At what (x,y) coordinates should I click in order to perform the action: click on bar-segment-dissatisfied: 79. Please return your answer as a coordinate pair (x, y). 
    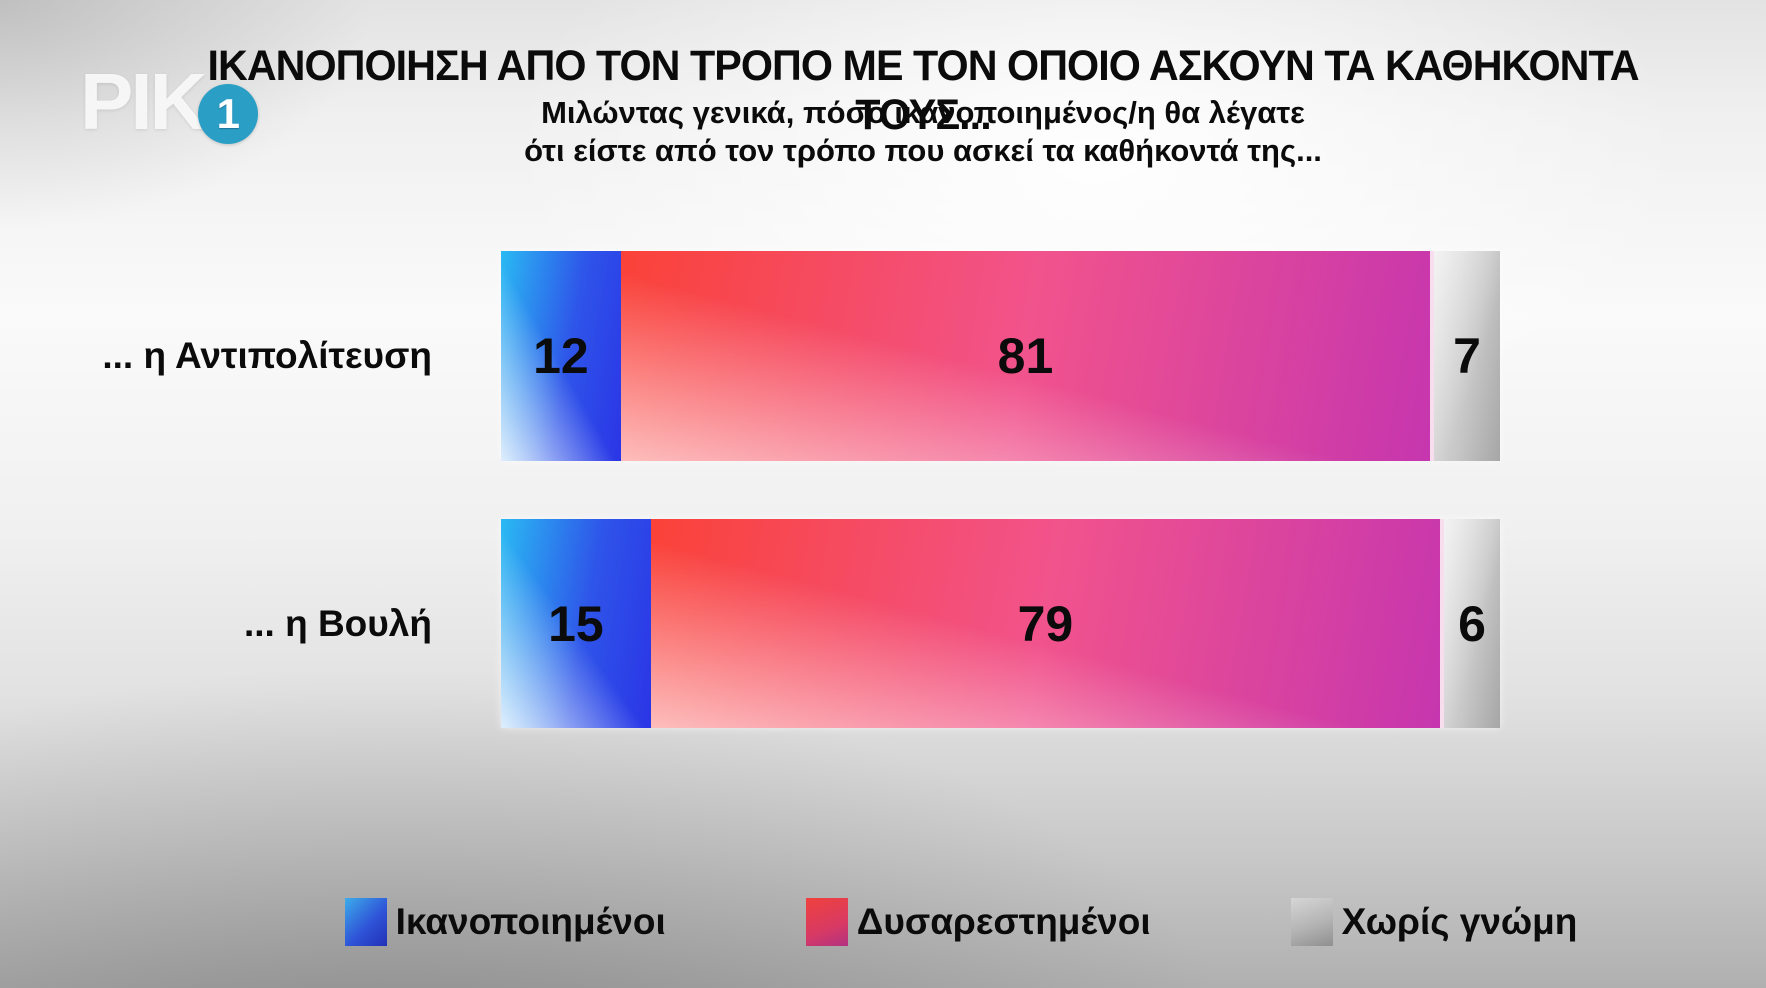
    Looking at the image, I should click on (1045, 623).